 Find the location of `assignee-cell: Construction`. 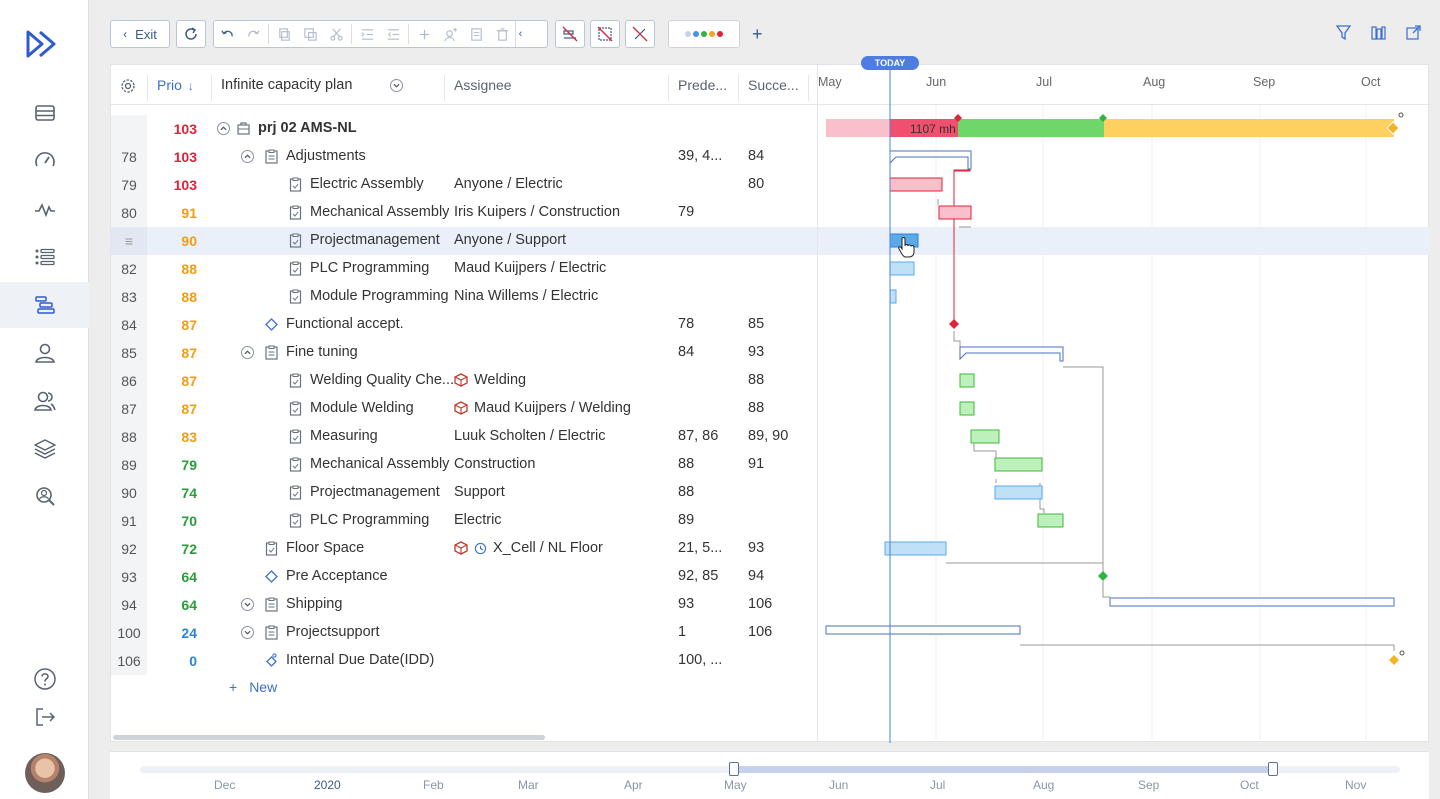

assignee-cell: Construction is located at coordinates (494, 464).